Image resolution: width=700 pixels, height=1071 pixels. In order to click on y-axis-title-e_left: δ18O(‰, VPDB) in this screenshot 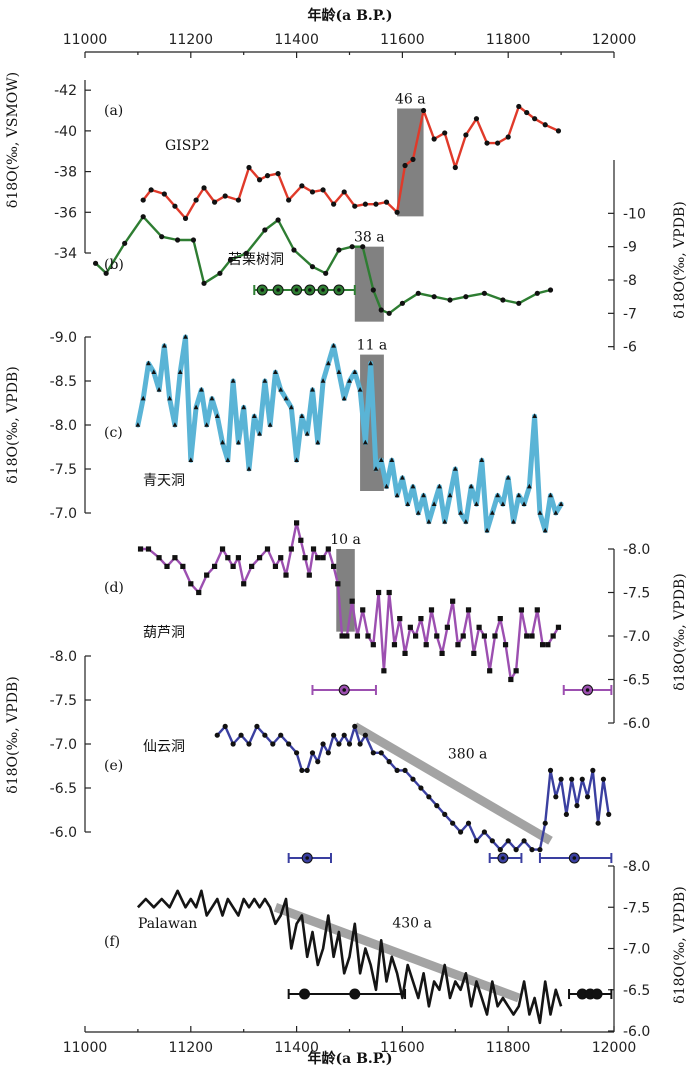, I will do `click(13, 734)`.